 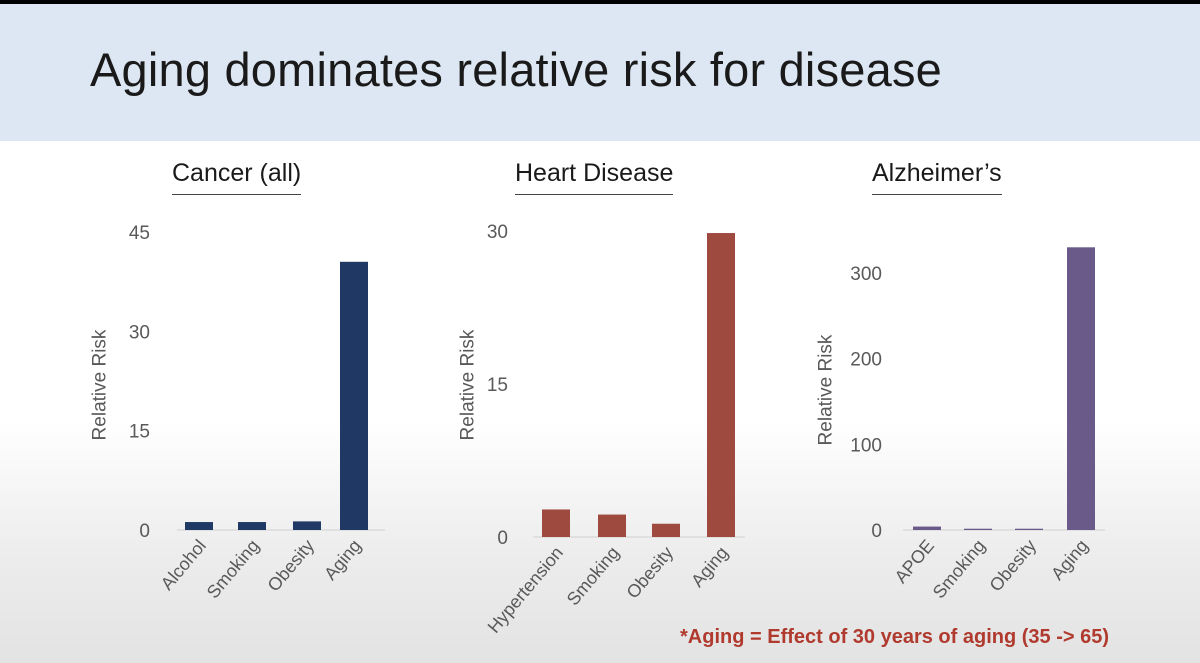 What do you see at coordinates (876, 531) in the screenshot?
I see `alzheimers-y-tick-label: 0` at bounding box center [876, 531].